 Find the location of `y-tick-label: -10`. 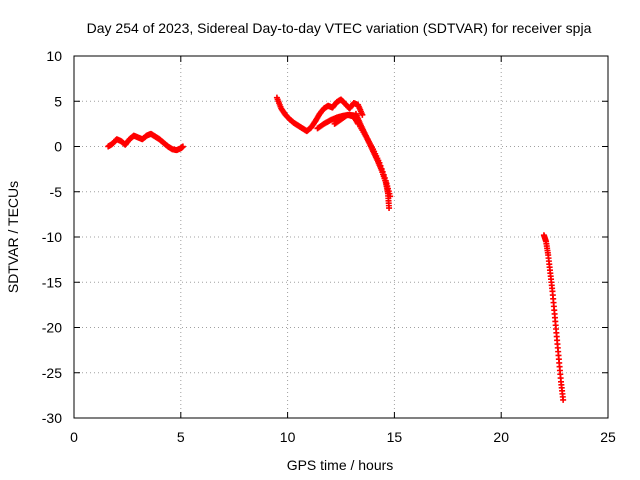

y-tick-label: -10 is located at coordinates (52, 237).